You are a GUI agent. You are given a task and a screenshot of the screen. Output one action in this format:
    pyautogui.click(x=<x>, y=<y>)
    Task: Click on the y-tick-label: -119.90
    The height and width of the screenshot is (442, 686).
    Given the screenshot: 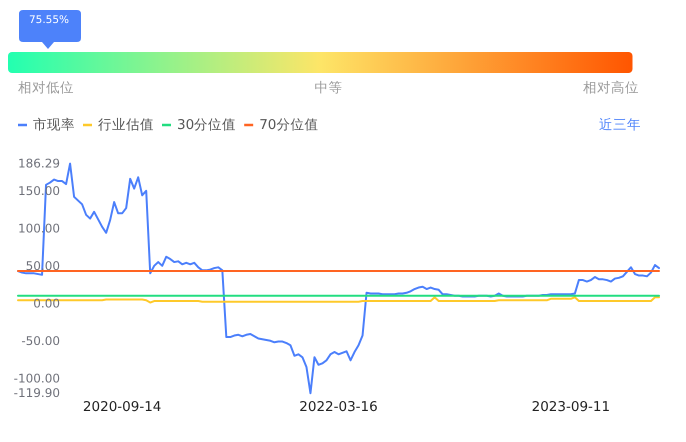 What is the action you would take?
    pyautogui.click(x=37, y=393)
    